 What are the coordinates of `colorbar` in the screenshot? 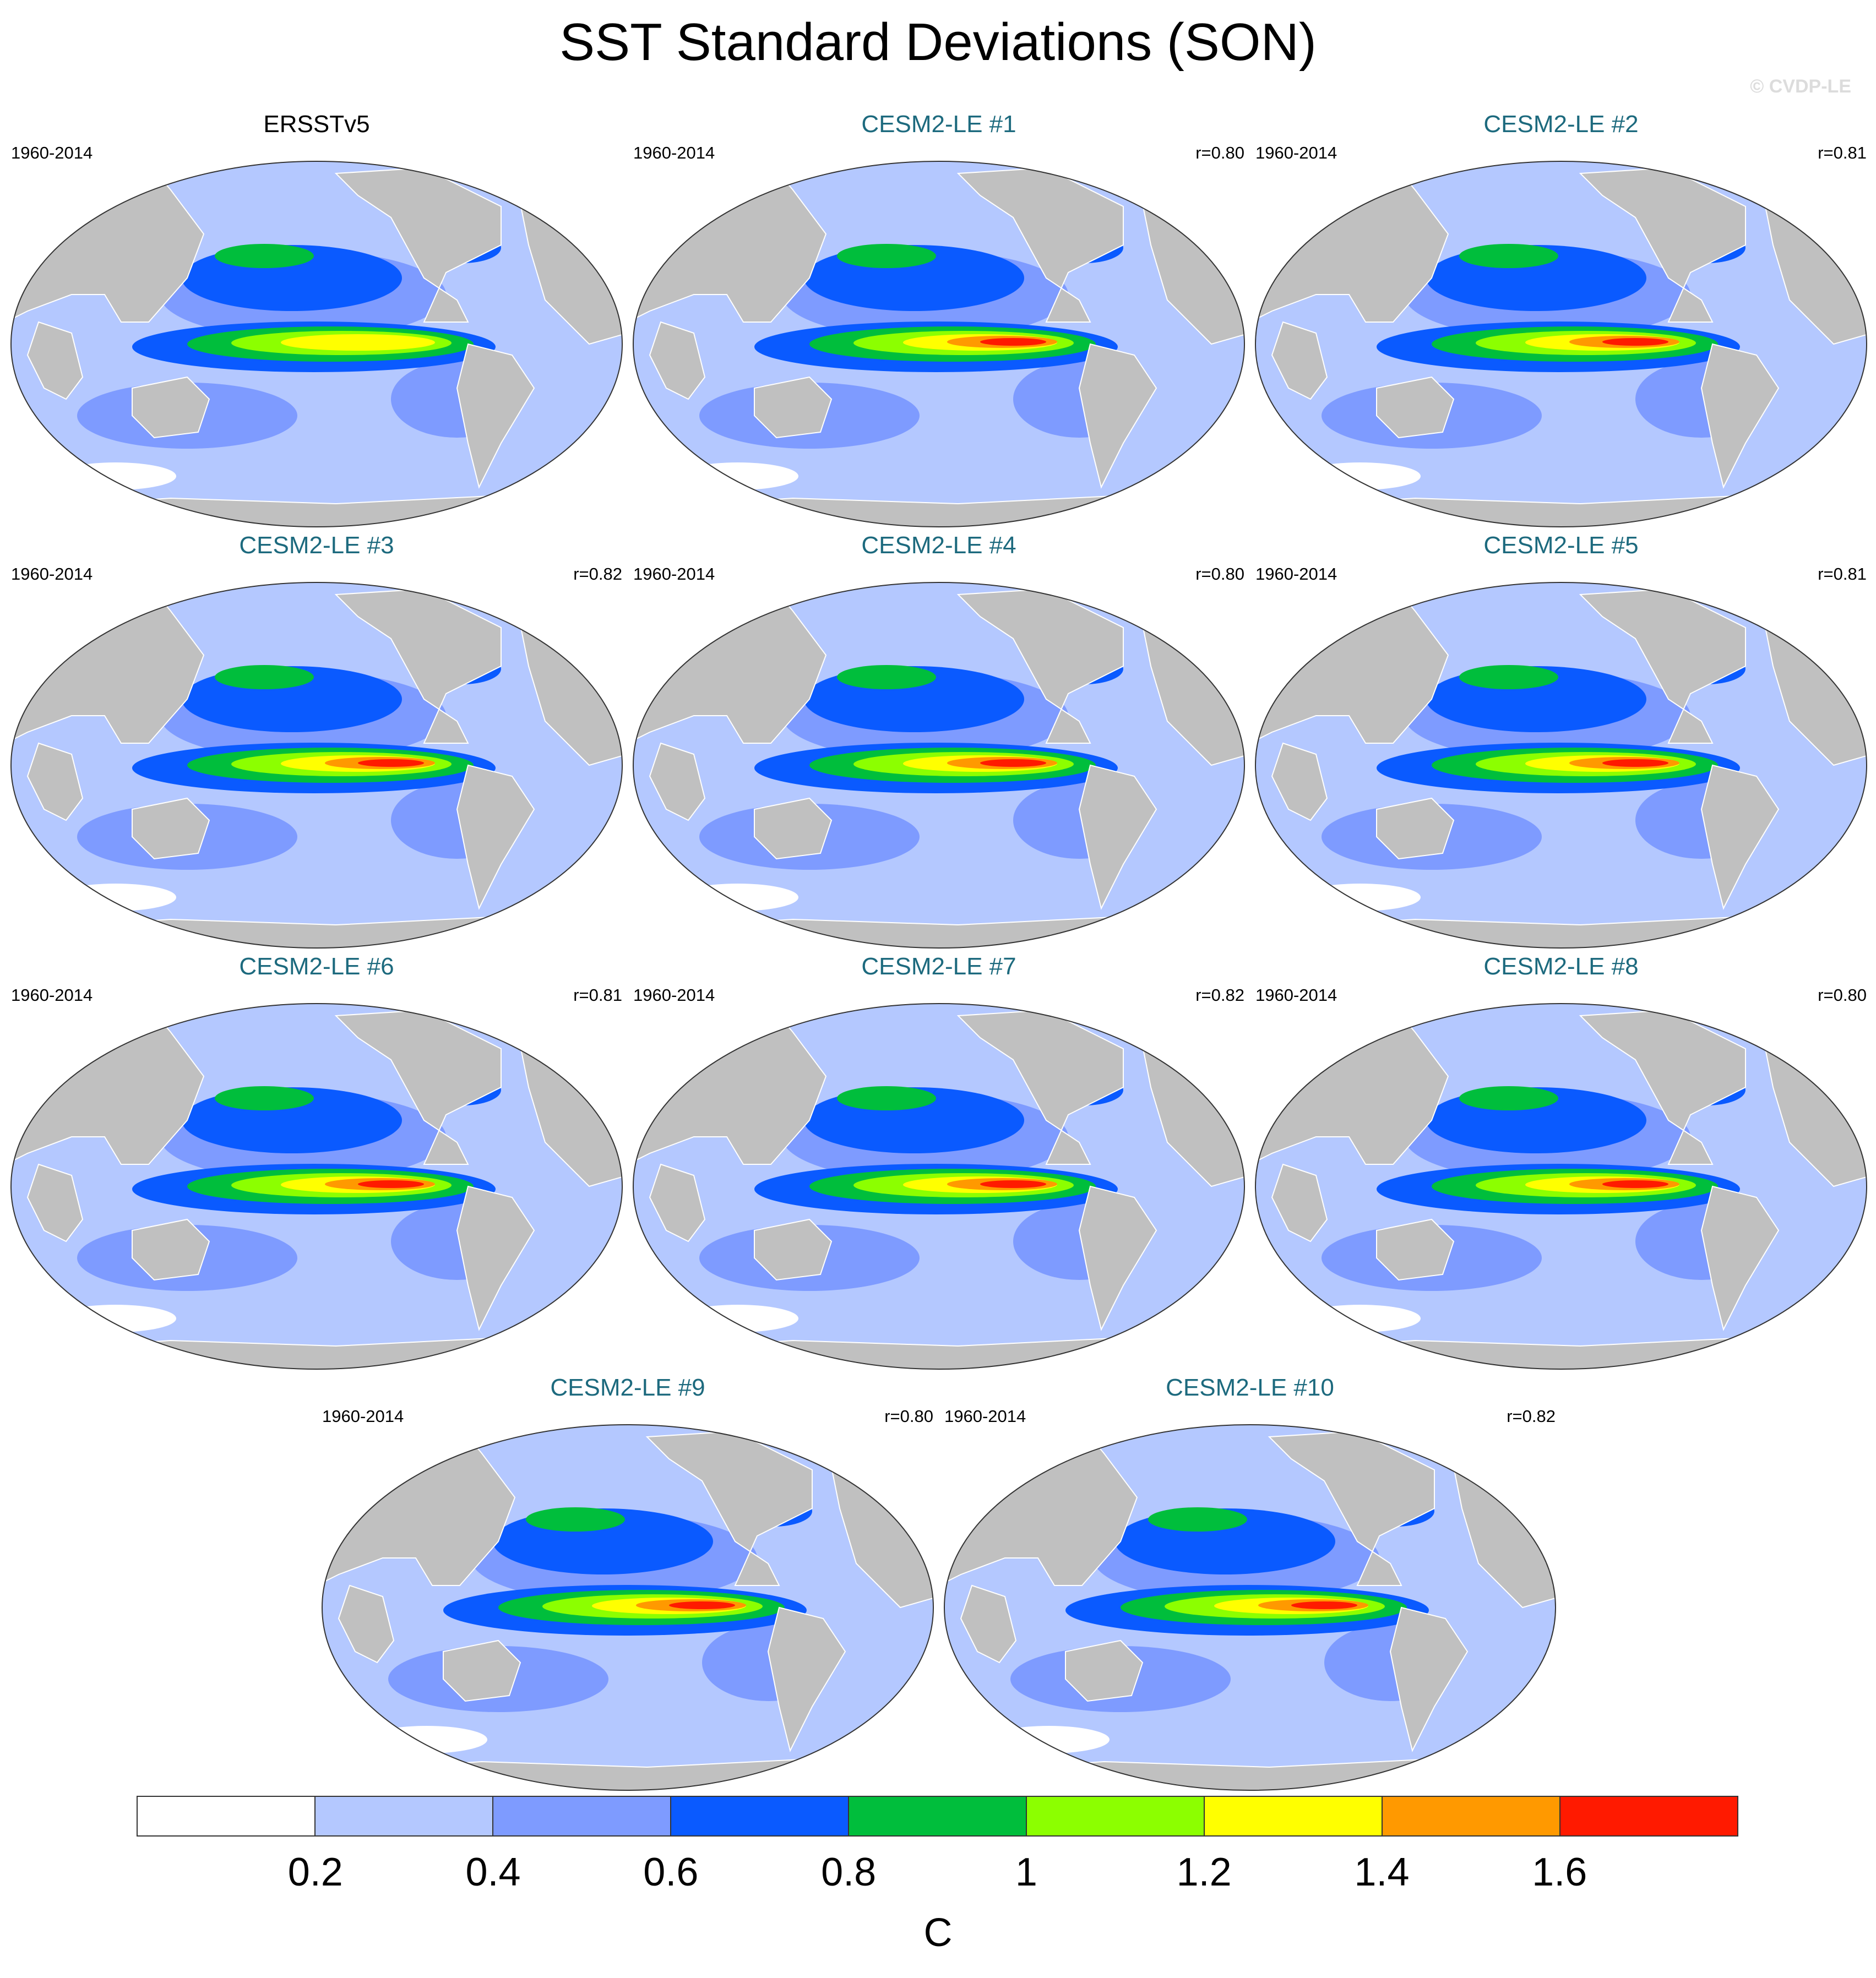 It's located at (937, 1816).